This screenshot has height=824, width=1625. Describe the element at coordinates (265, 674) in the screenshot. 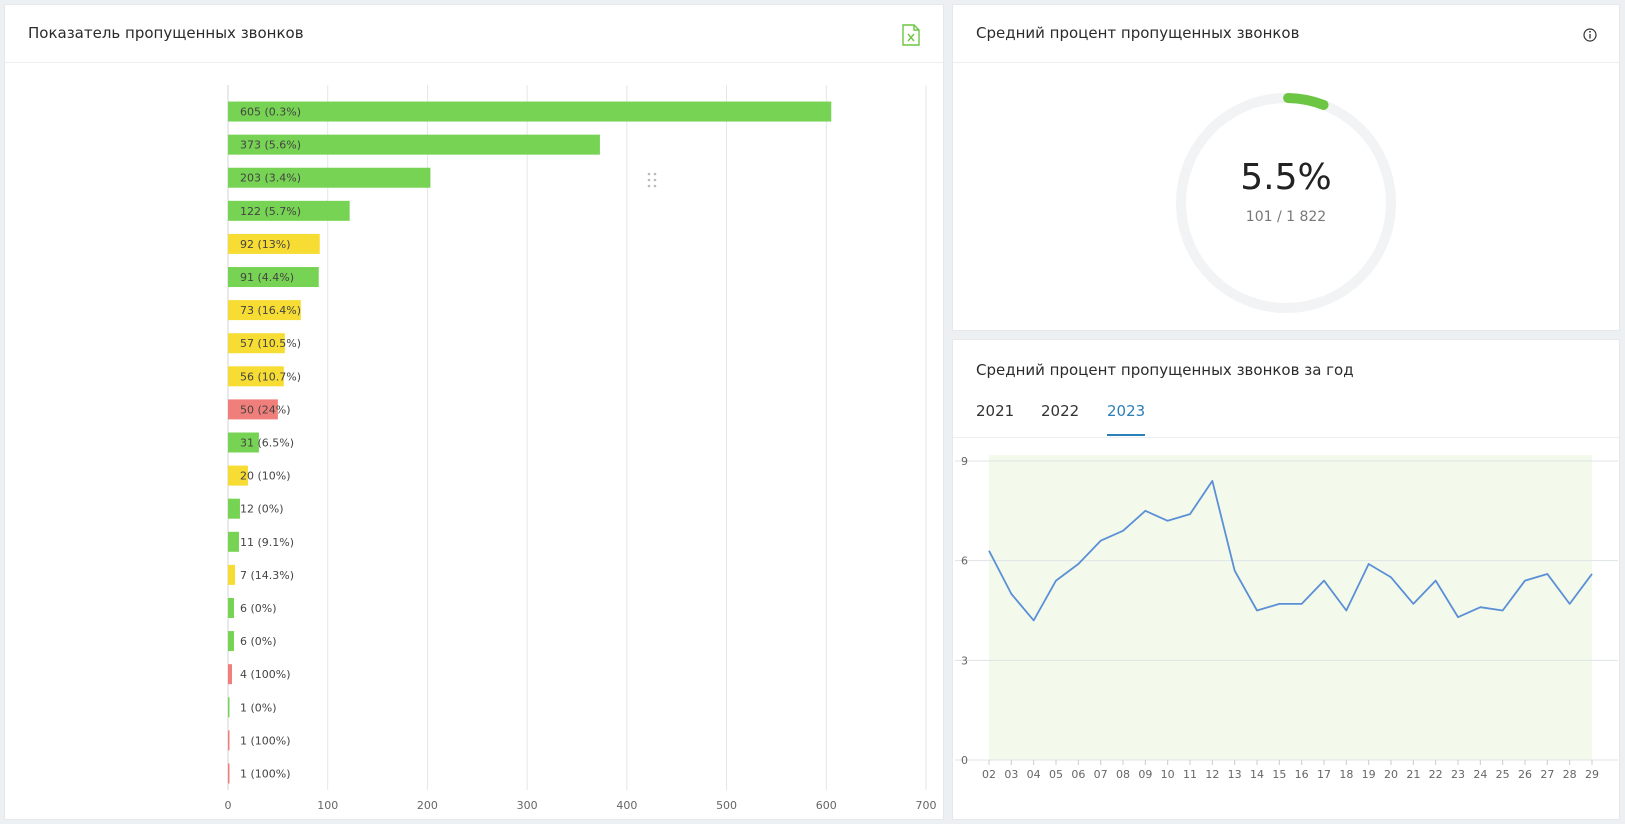

I see `bar-data-label: 4 (100%)` at that location.